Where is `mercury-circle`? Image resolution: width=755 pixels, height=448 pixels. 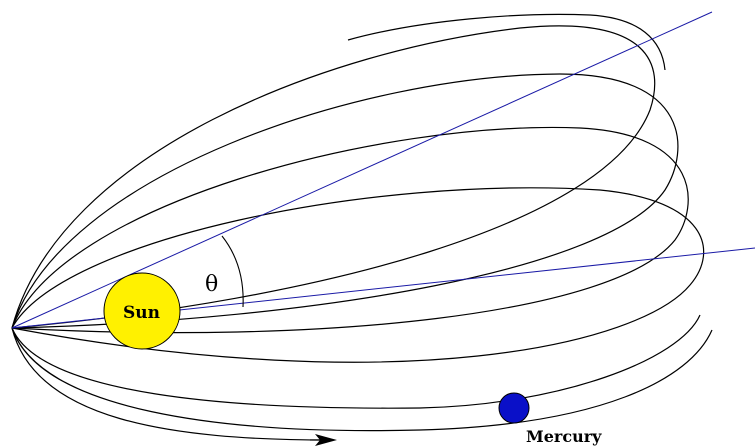
mercury-circle is located at coordinates (514, 408).